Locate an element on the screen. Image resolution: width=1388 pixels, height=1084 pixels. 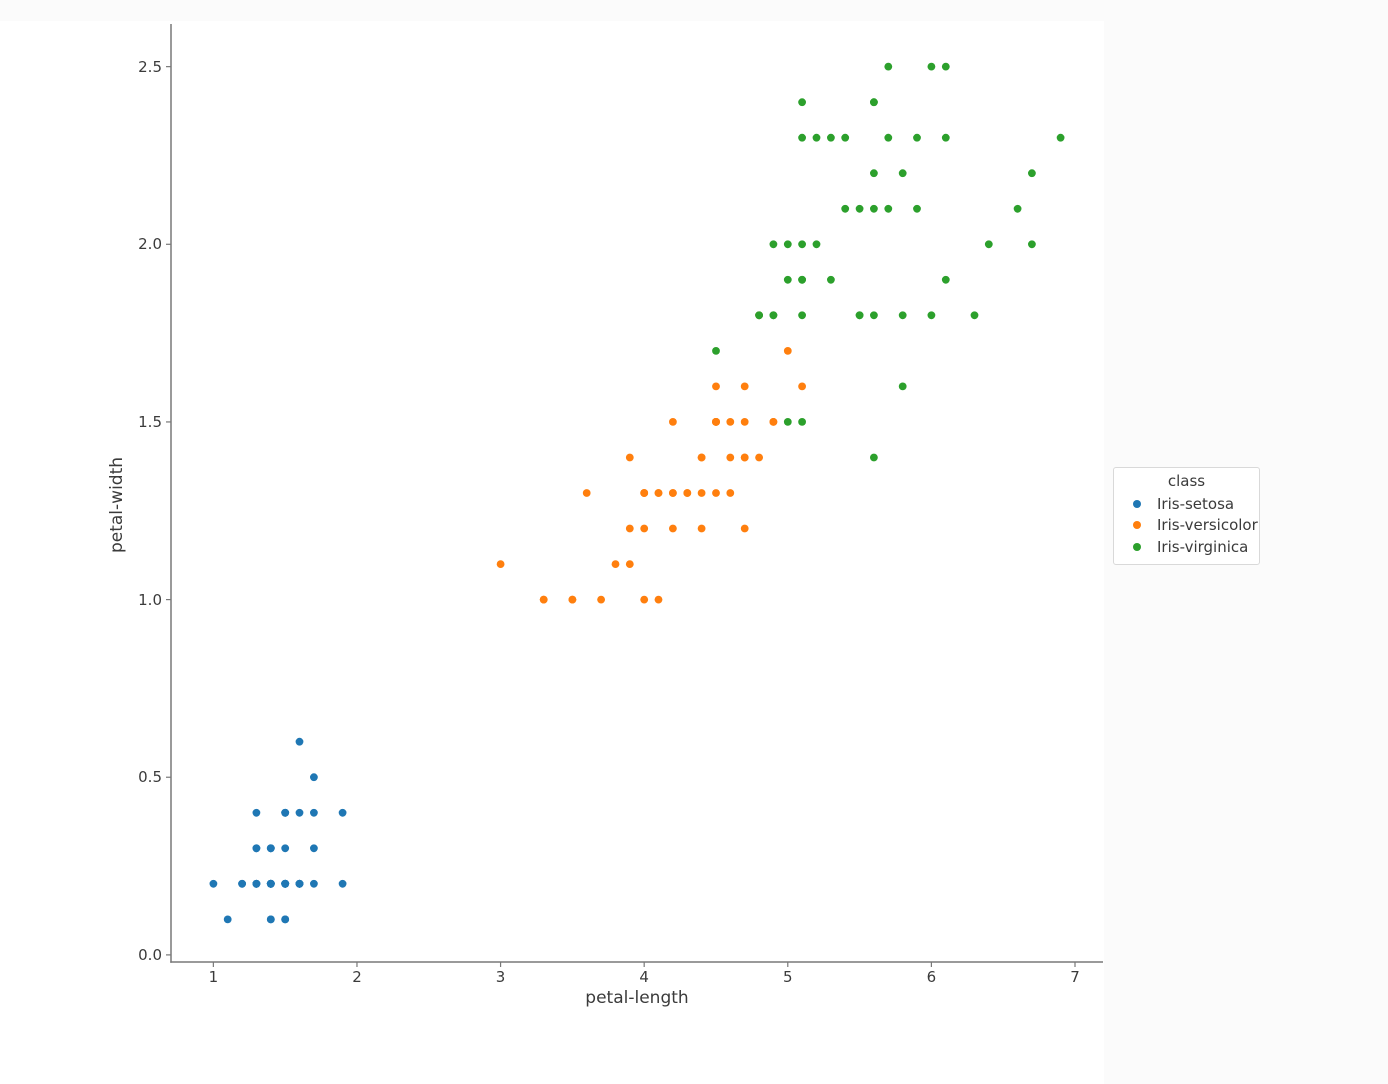
x-tick-label: 5 is located at coordinates (788, 977).